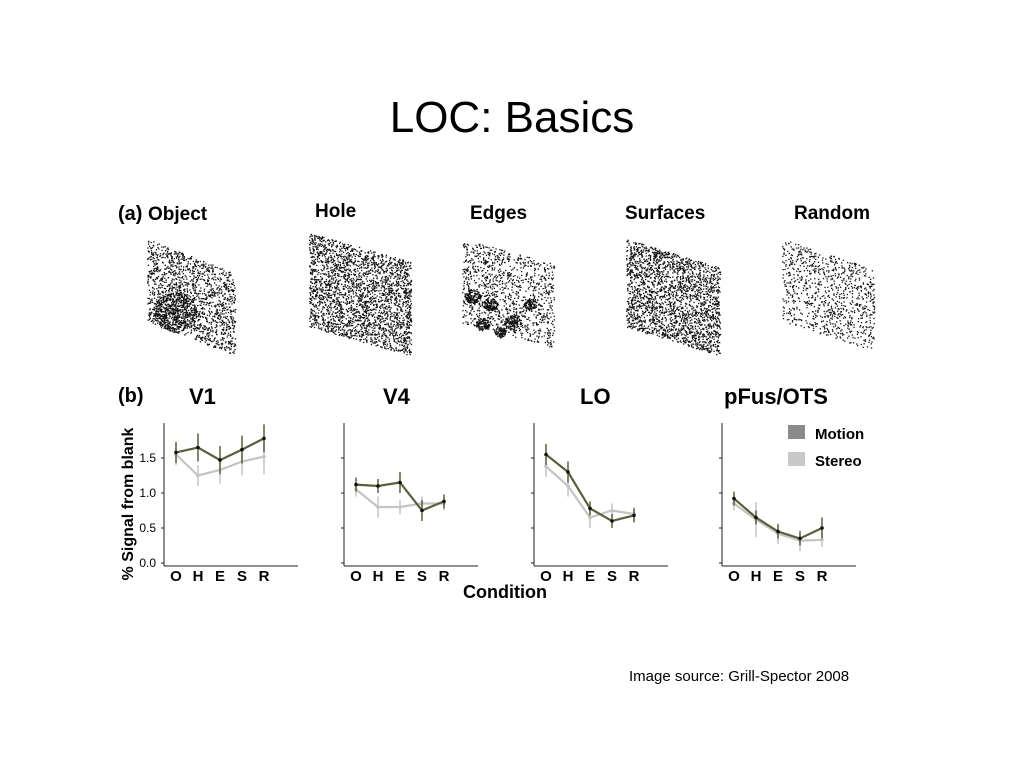 The image size is (1024, 768). Describe the element at coordinates (192, 297) in the screenshot. I see `stimulus-image-object` at that location.